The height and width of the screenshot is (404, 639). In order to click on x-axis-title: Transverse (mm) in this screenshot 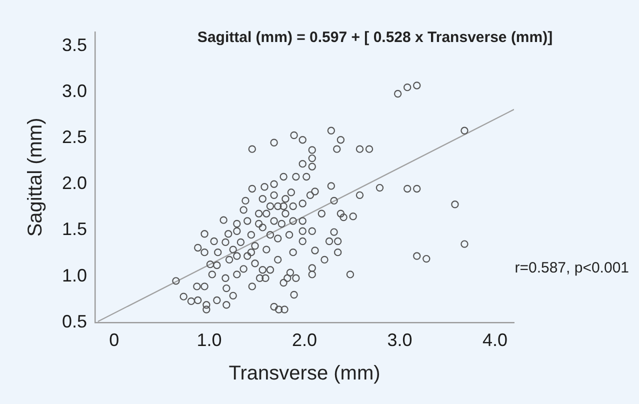, I will do `click(304, 373)`.